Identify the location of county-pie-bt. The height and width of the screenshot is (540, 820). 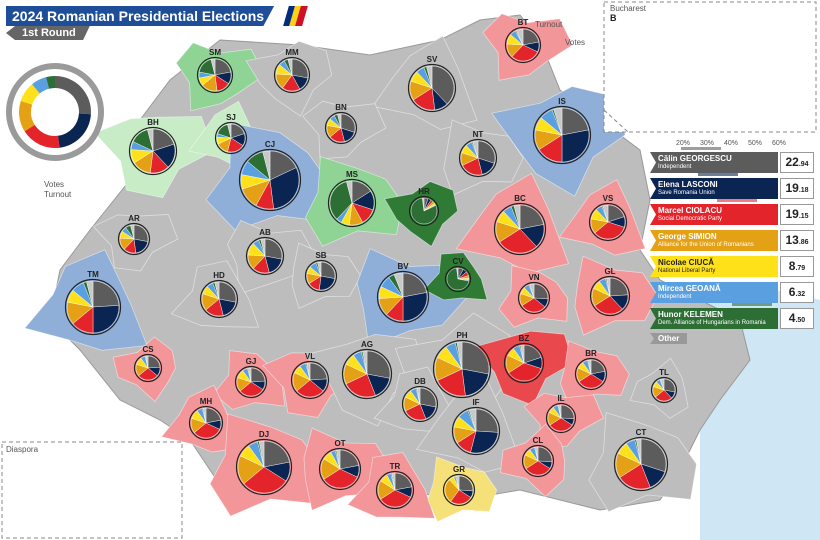
(523, 45).